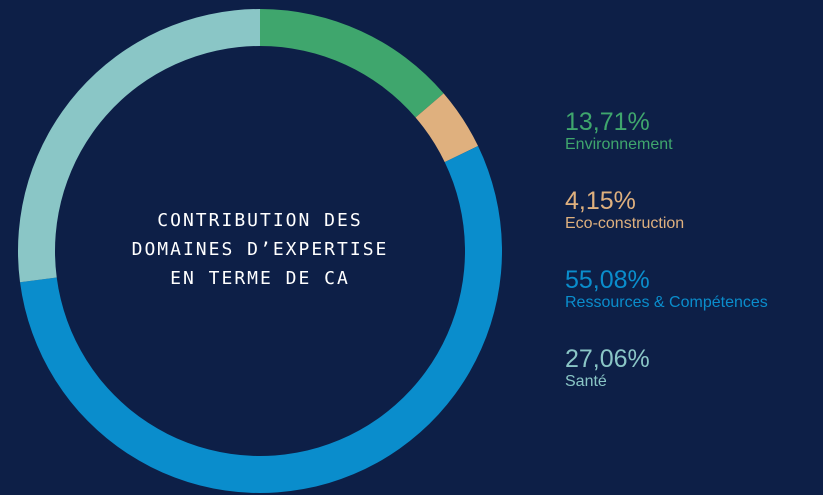 This screenshot has width=823, height=495. What do you see at coordinates (619, 144) in the screenshot?
I see `legend-label: Environnement` at bounding box center [619, 144].